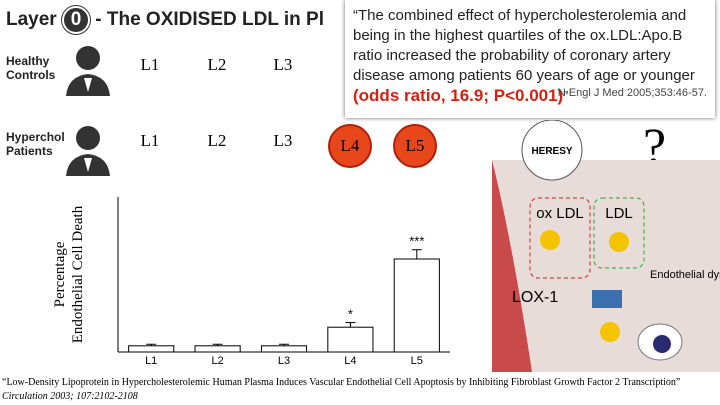 The image size is (720, 405). I want to click on y-axis-label: Endothelial Cell Death, so click(78, 274).